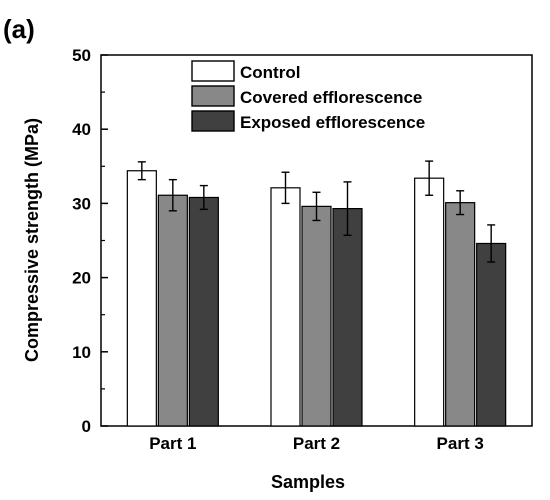  I want to click on x-tick-label: Part 2, so click(316, 443).